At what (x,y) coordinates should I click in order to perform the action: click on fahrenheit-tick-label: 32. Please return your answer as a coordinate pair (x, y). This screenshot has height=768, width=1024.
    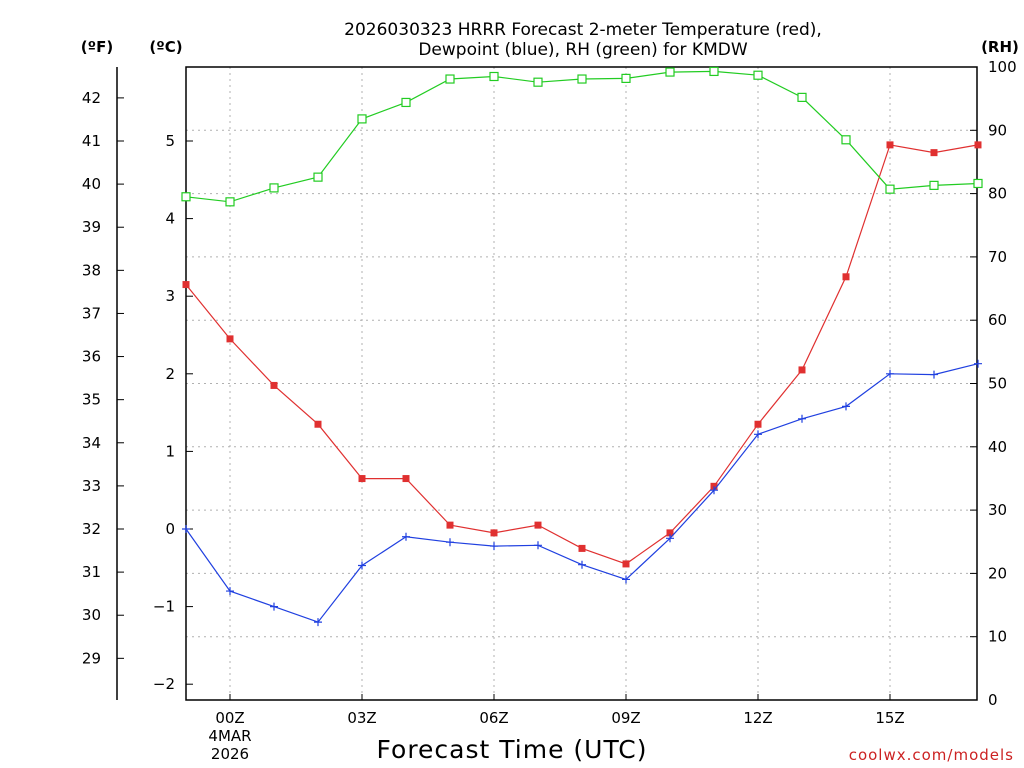
    Looking at the image, I should click on (91, 529).